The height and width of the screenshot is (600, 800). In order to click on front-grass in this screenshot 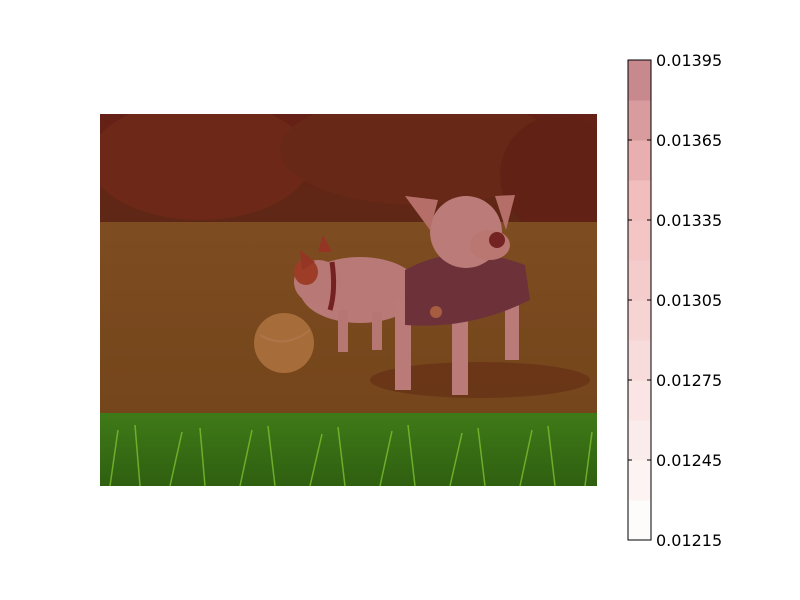, I will do `click(348, 449)`.